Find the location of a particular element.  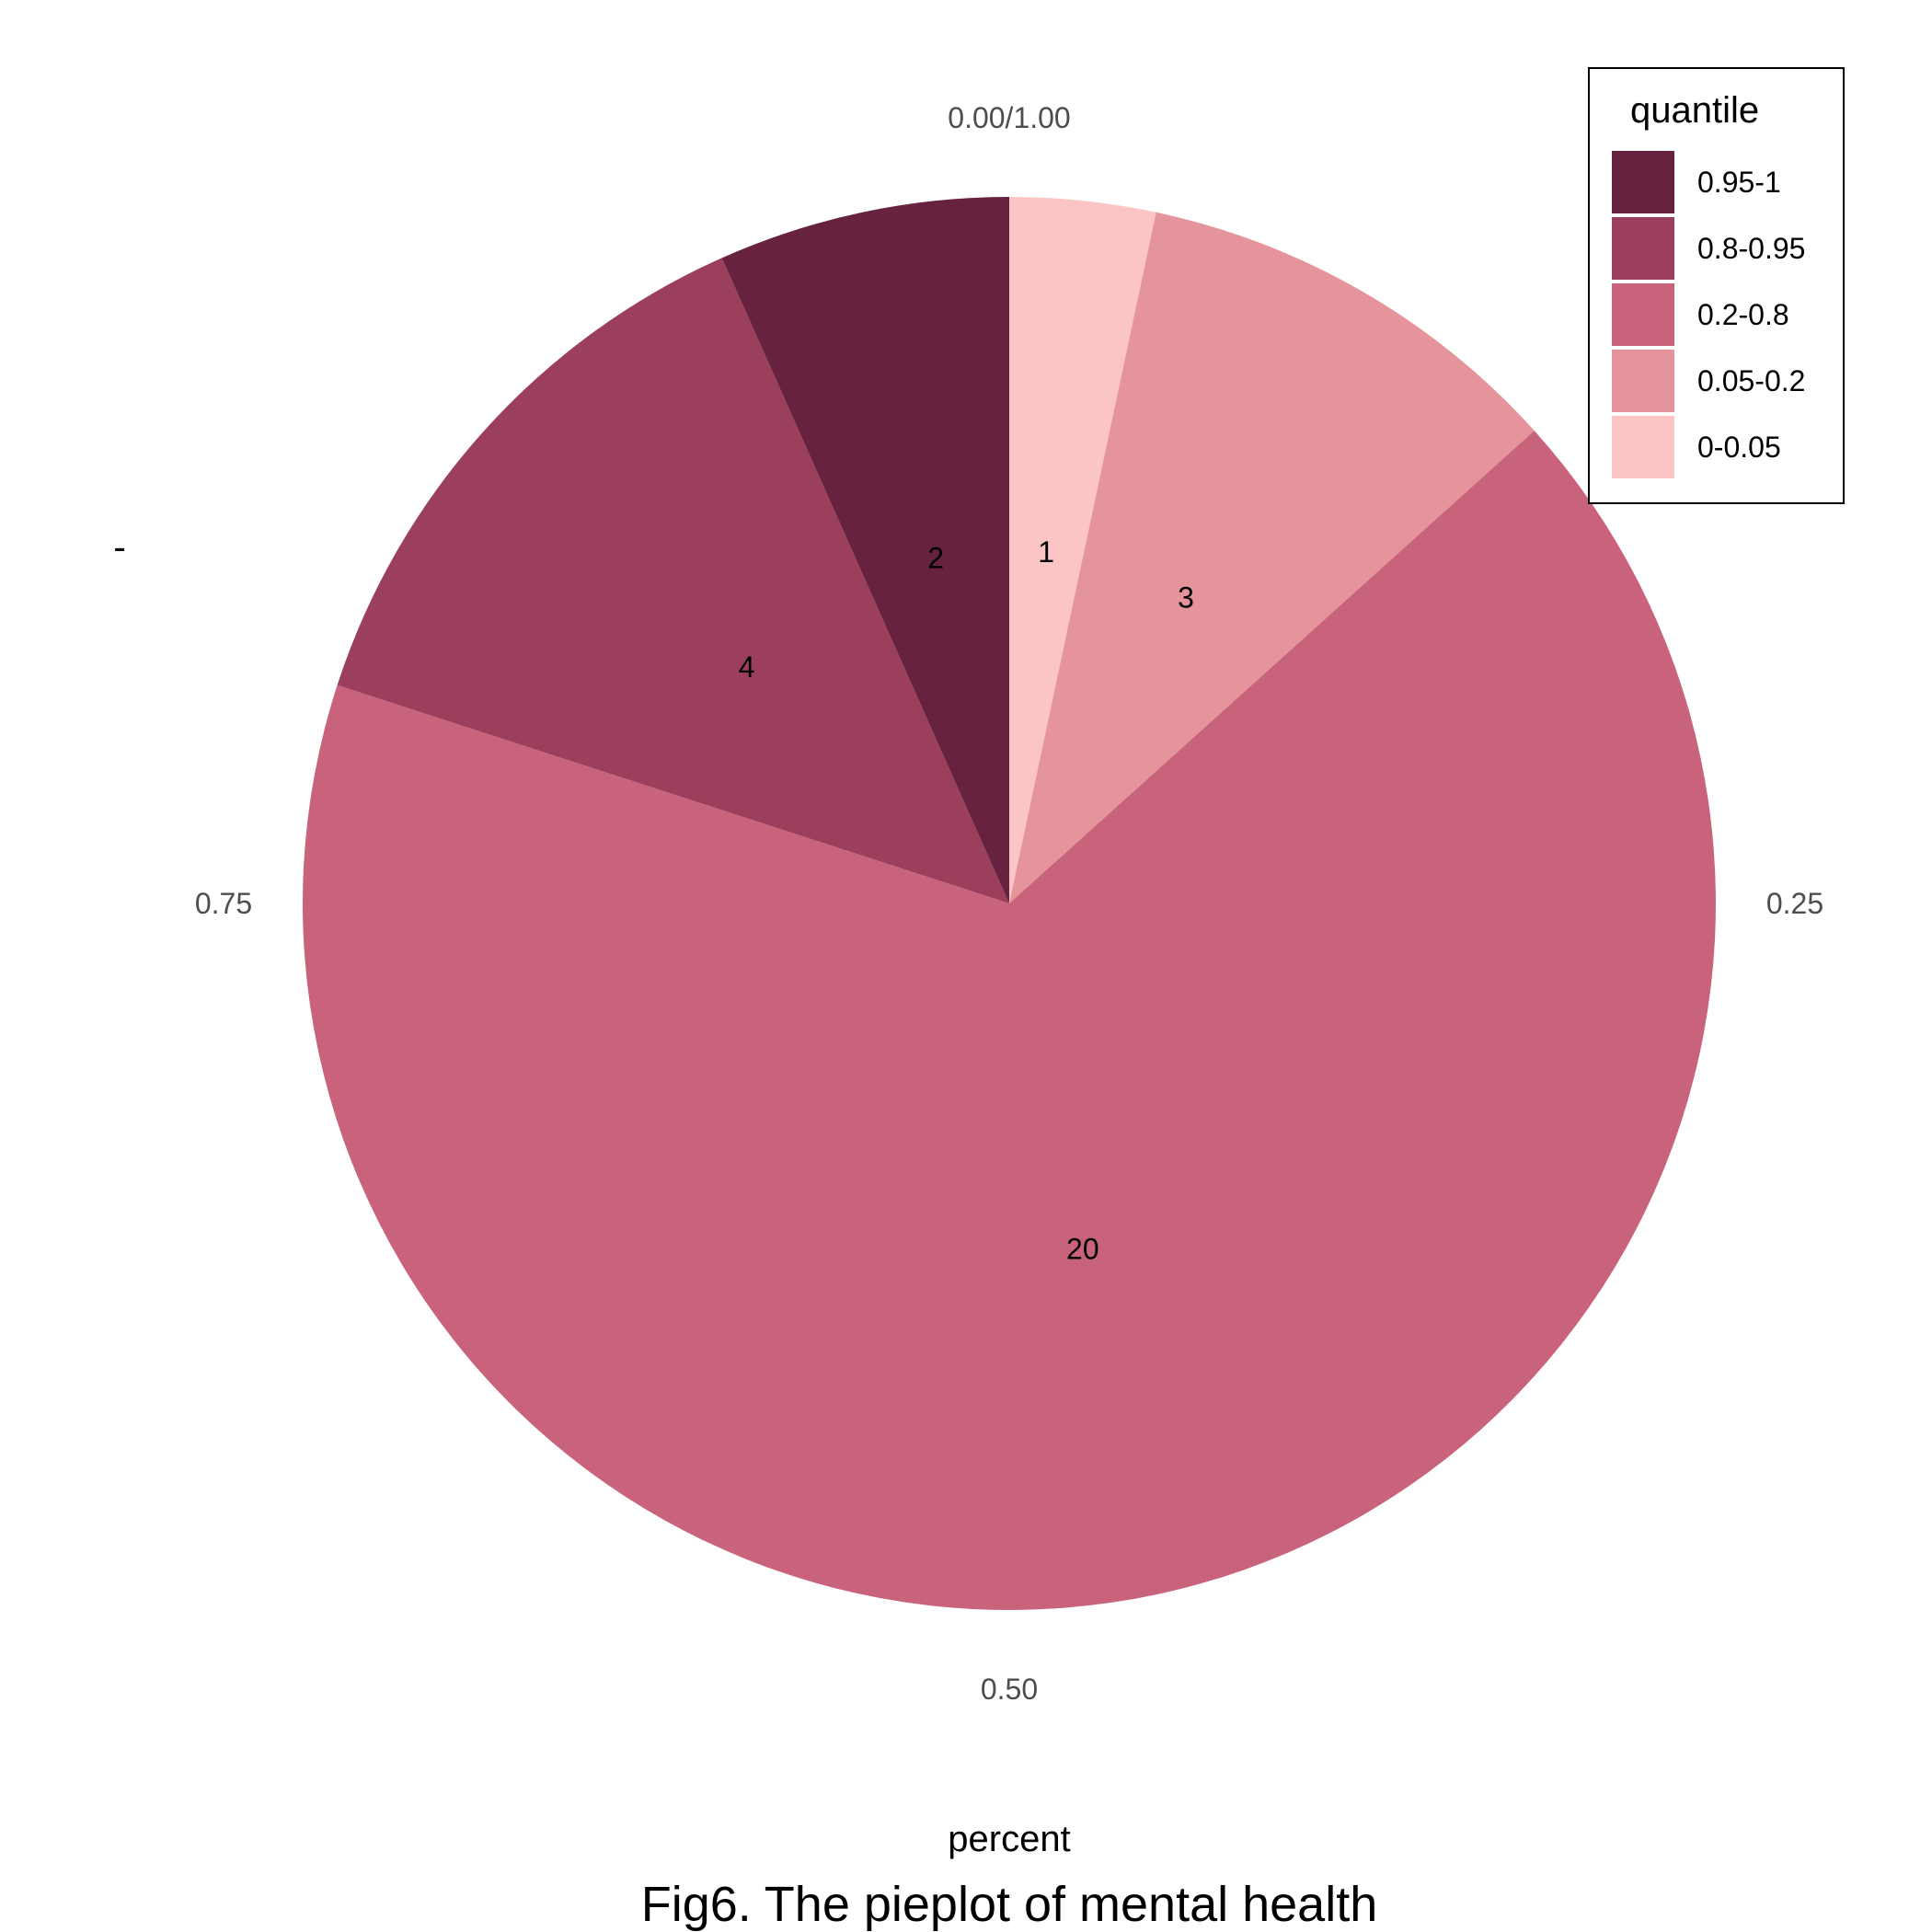

legend-items: 0.95-1 0.8-0.95 0.2-0.8 0.05-0.2 0-0.05 is located at coordinates (1708, 314).